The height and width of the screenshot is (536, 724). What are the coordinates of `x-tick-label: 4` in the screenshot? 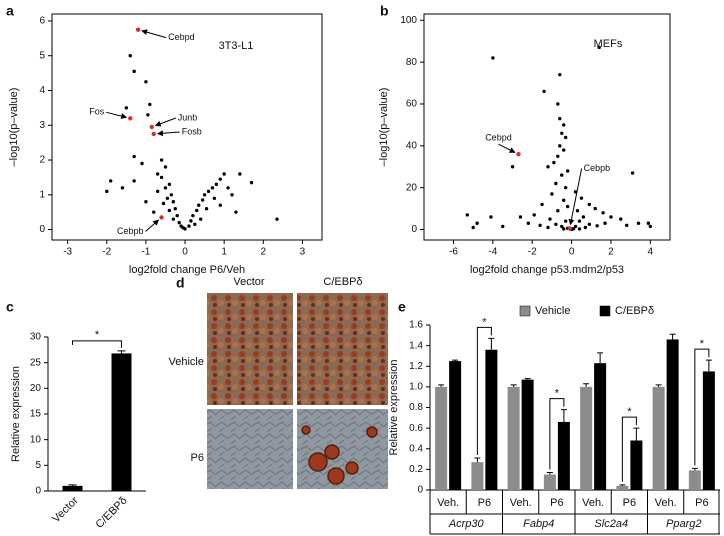 It's located at (651, 252).